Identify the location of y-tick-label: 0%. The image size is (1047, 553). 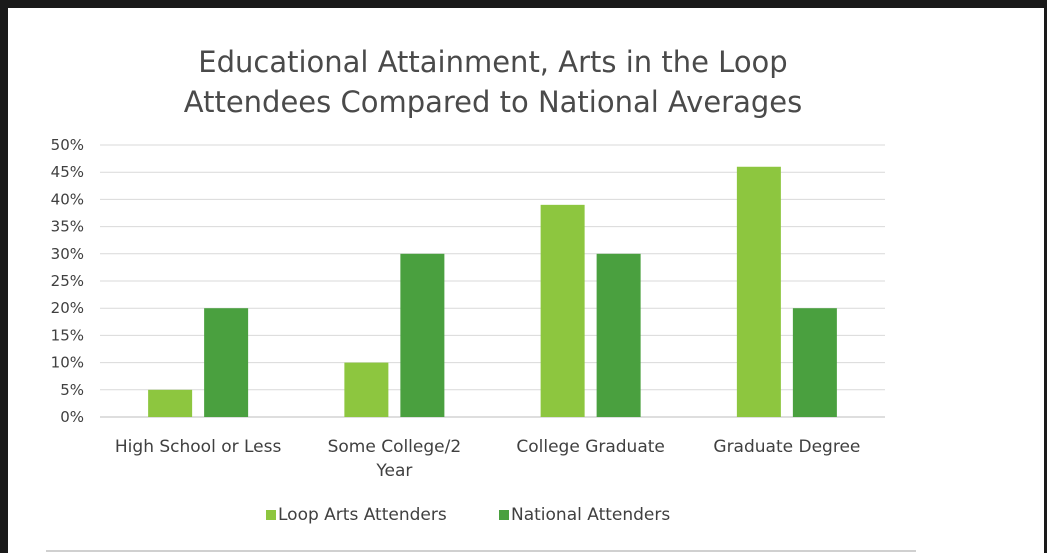
(72, 417).